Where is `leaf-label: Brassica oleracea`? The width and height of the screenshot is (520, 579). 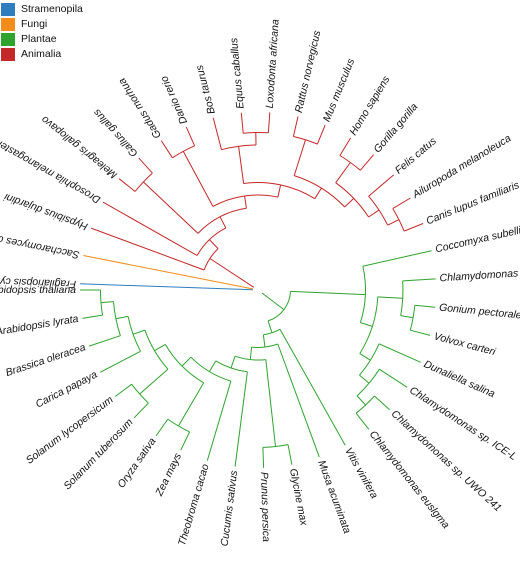 leaf-label: Brassica oleracea is located at coordinates (45, 360).